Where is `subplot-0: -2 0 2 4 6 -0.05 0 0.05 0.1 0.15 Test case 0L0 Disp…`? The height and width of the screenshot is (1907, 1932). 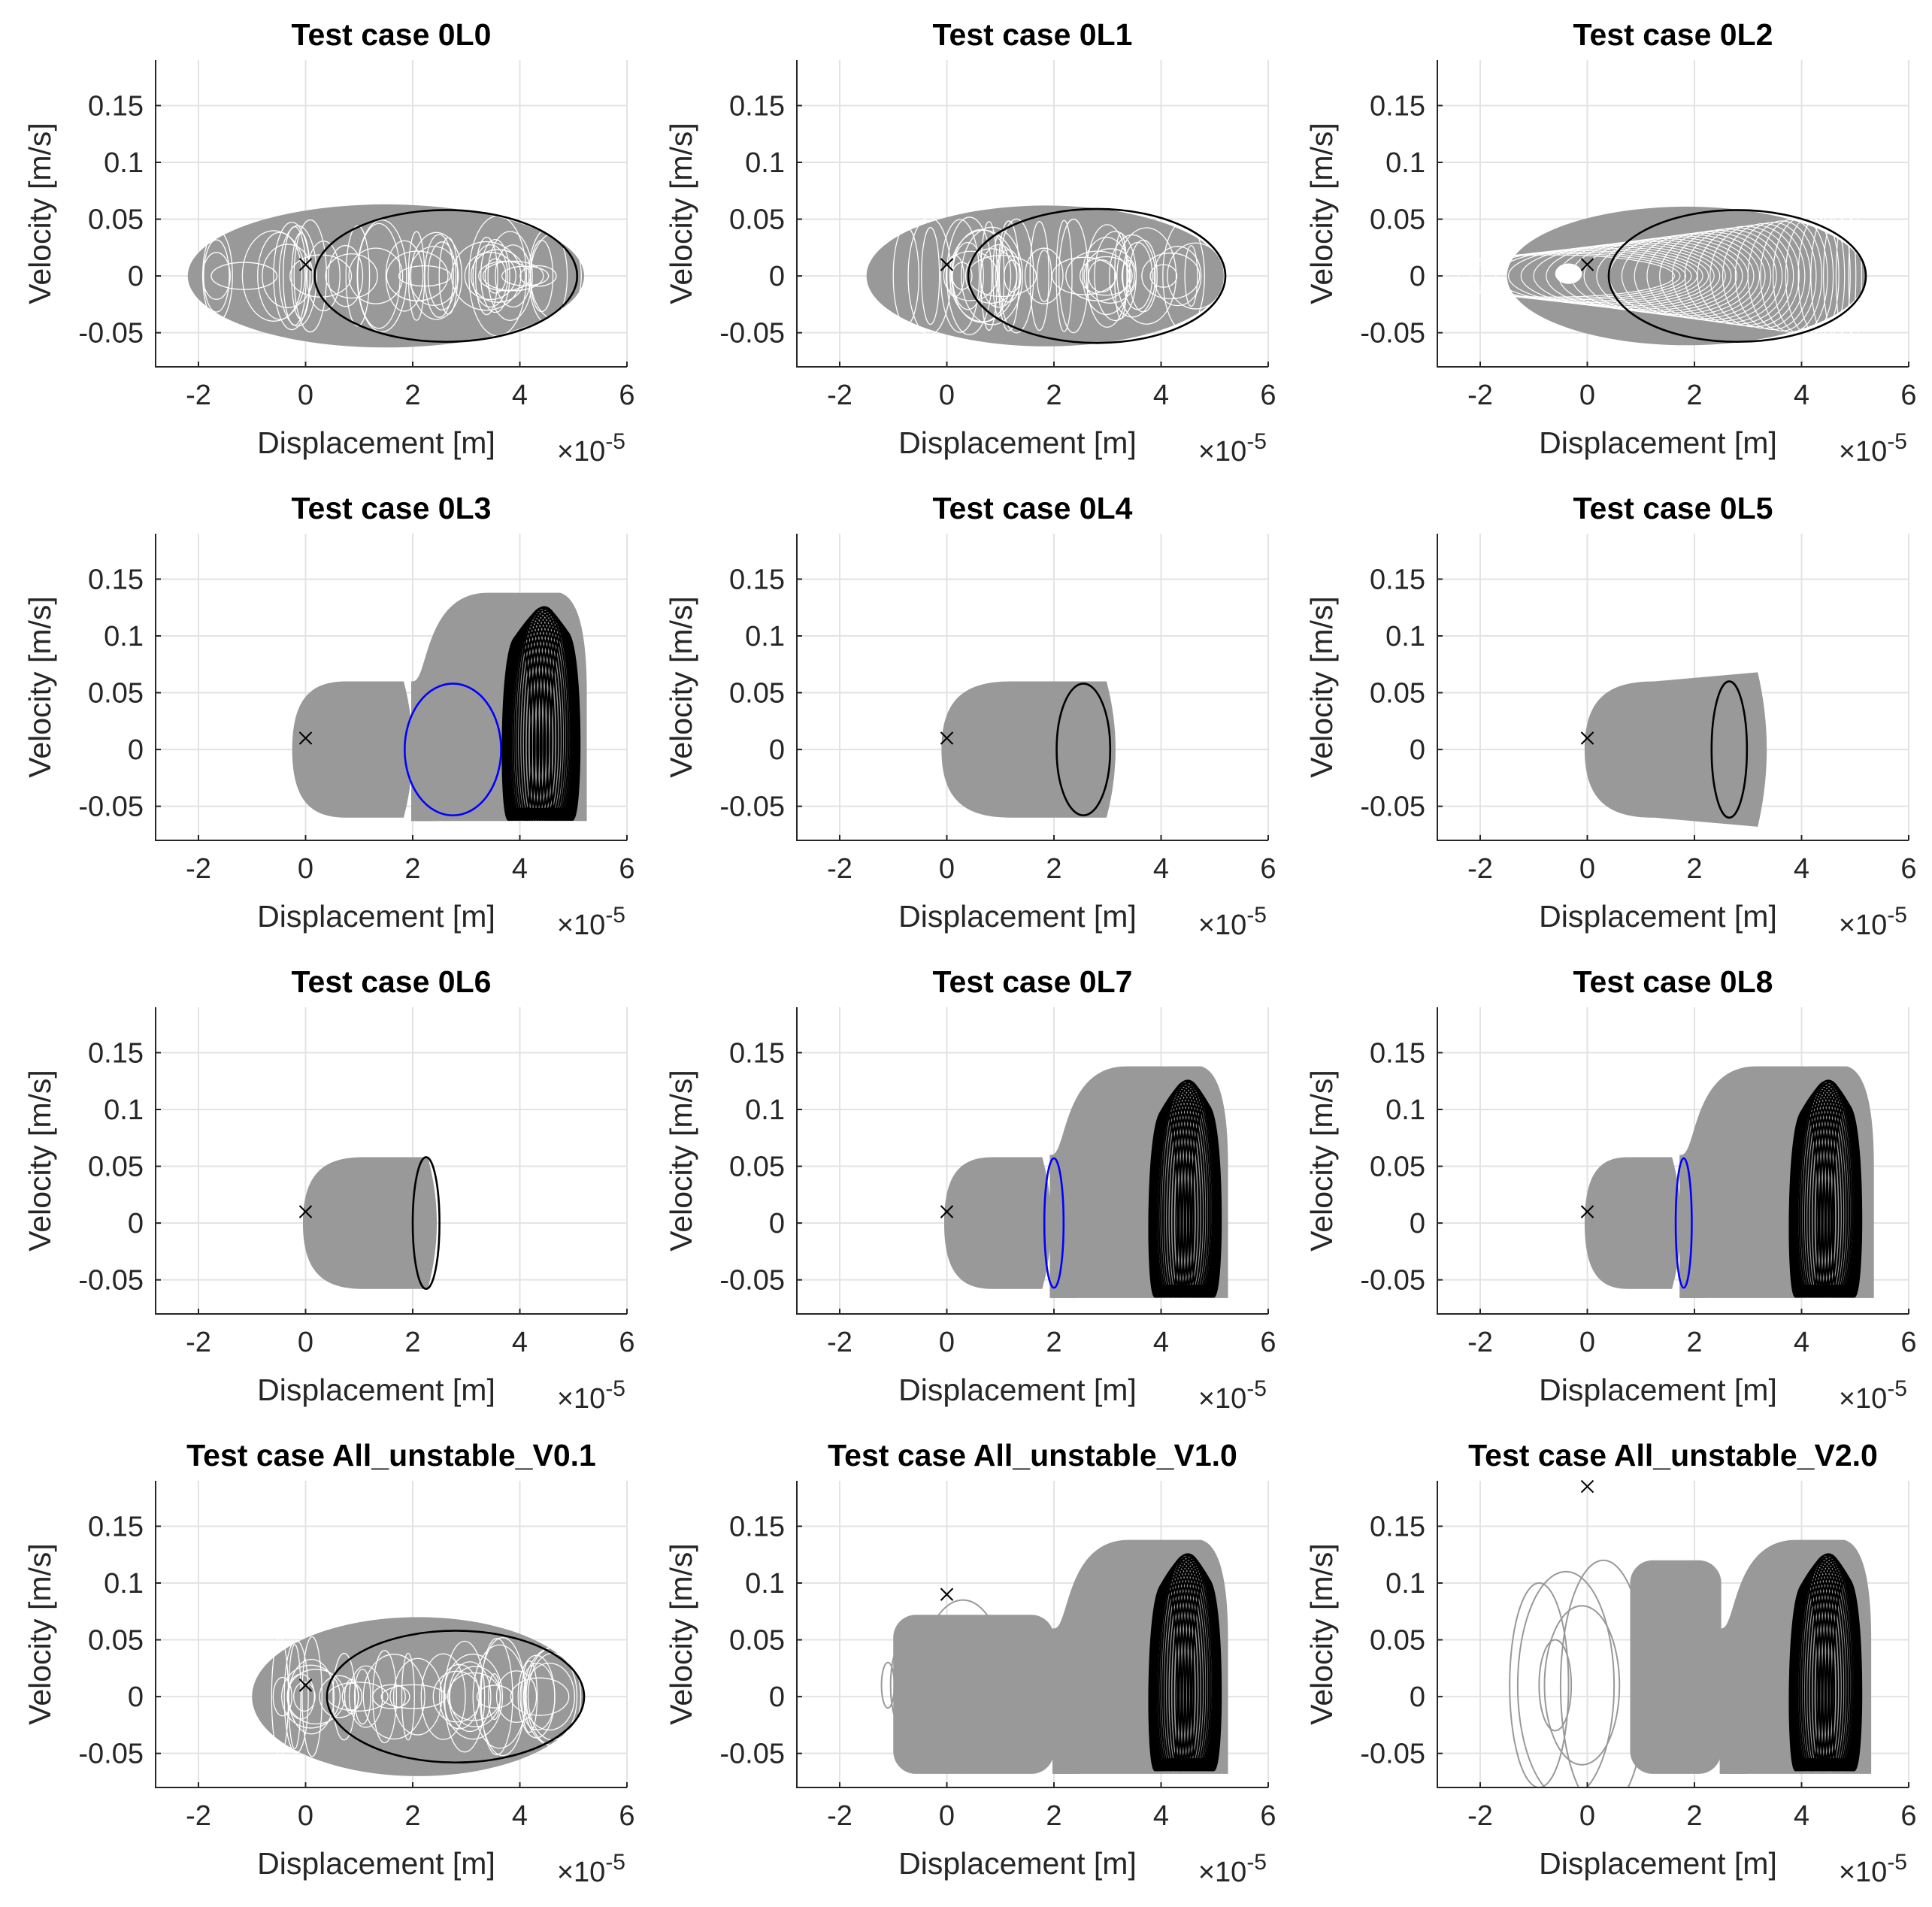 subplot-0: -2 0 2 4 6 -0.05 0 0.05 0.1 0.15 Test case 0L0 Disp… is located at coordinates (329, 242).